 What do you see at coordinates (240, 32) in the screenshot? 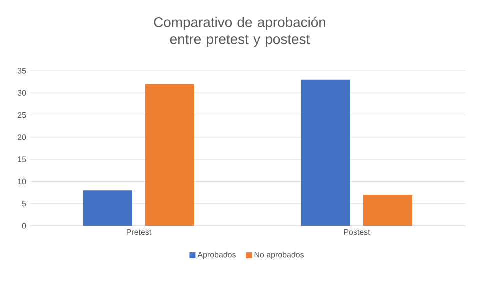
I see `chart-title: Comparativo de aprobación entre pretest y postest` at bounding box center [240, 32].